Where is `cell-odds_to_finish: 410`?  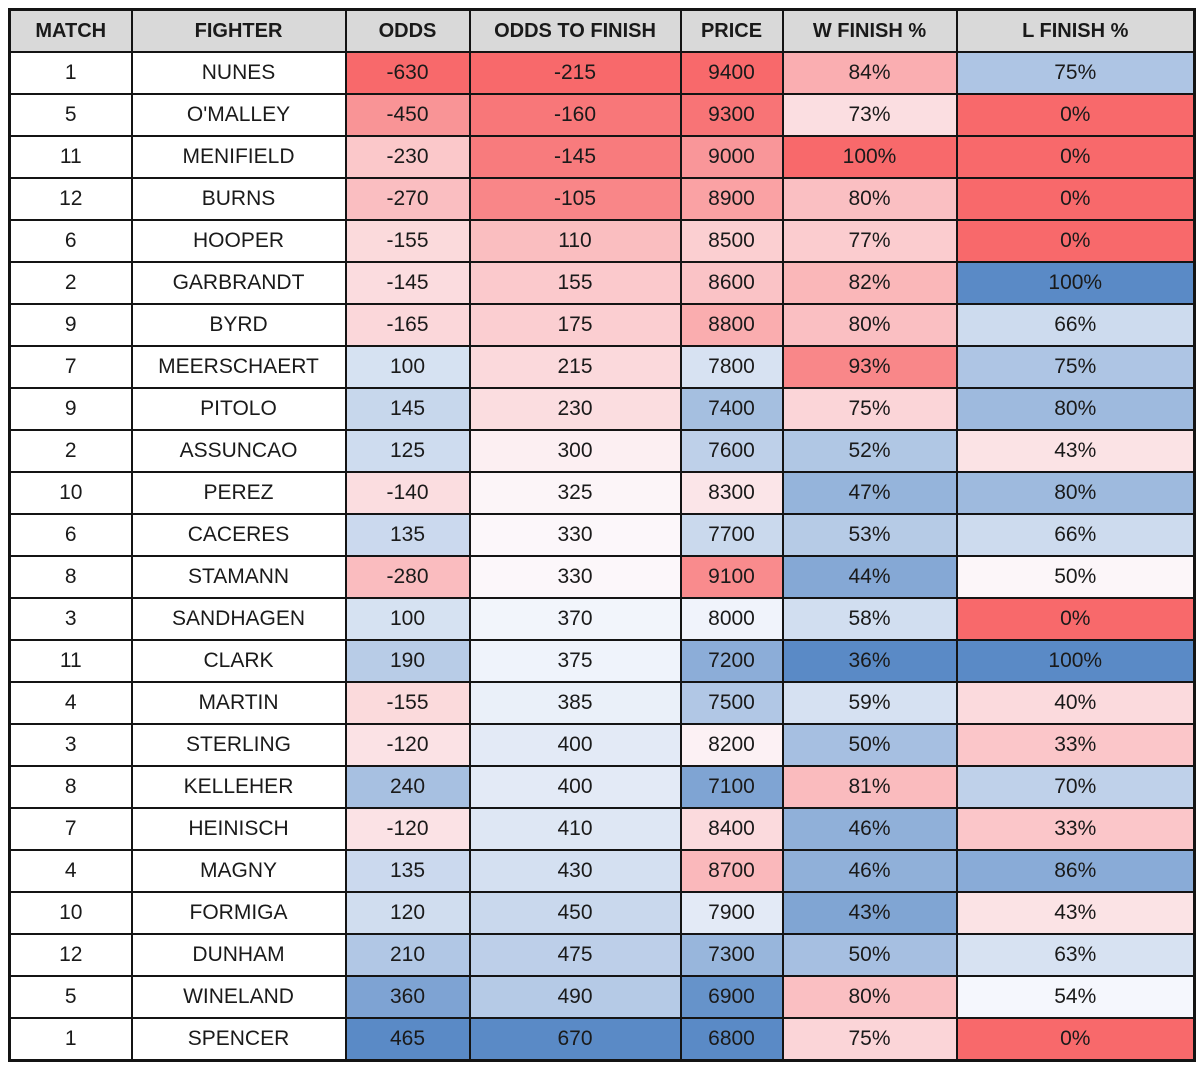
cell-odds_to_finish: 410 is located at coordinates (575, 829).